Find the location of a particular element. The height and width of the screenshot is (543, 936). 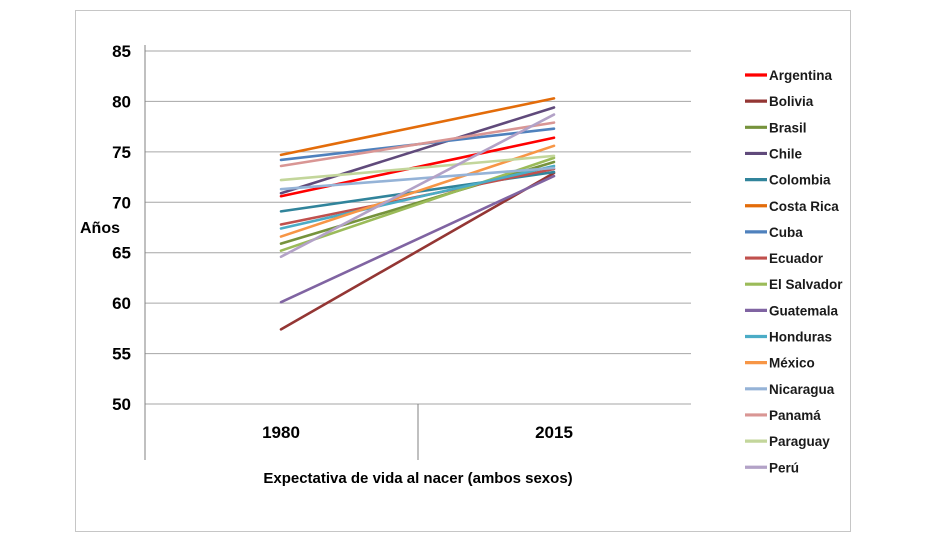

x-axis-label-1980: 1980 is located at coordinates (281, 432).